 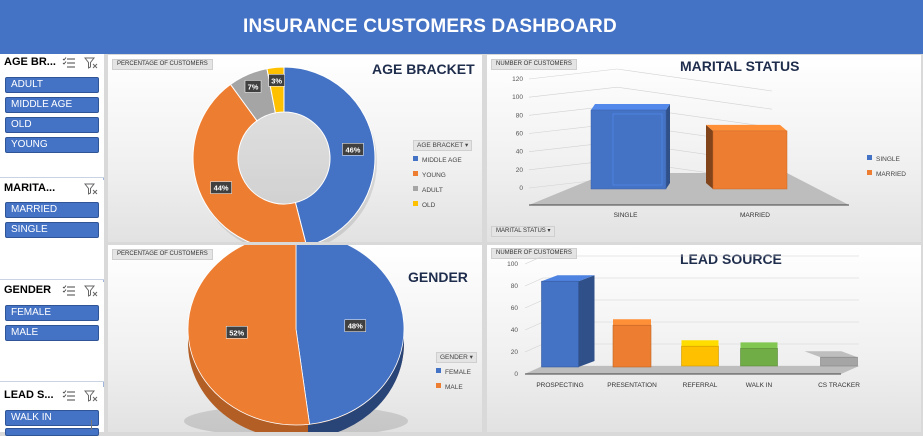 I want to click on x-tick-label: CS TRACKER, so click(x=839, y=385).